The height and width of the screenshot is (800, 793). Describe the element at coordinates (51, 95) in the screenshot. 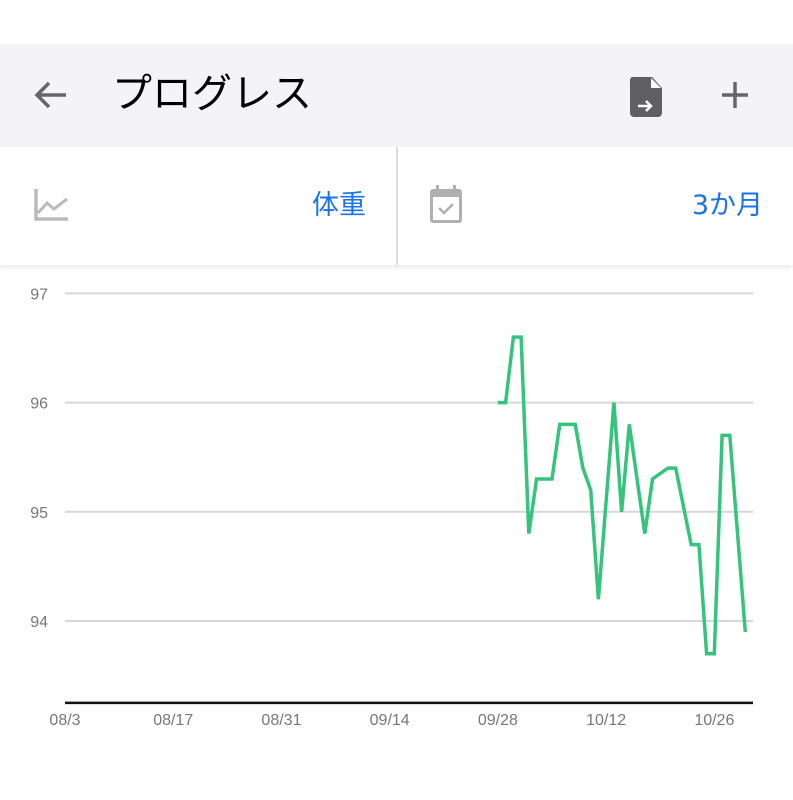

I see `arrow-left-icon` at that location.